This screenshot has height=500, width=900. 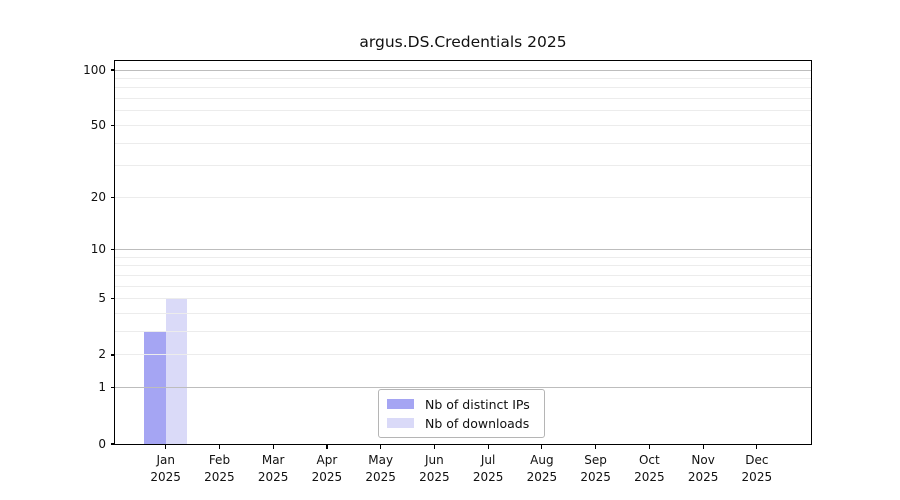 What do you see at coordinates (94, 69) in the screenshot?
I see `y-tick-label: 100` at bounding box center [94, 69].